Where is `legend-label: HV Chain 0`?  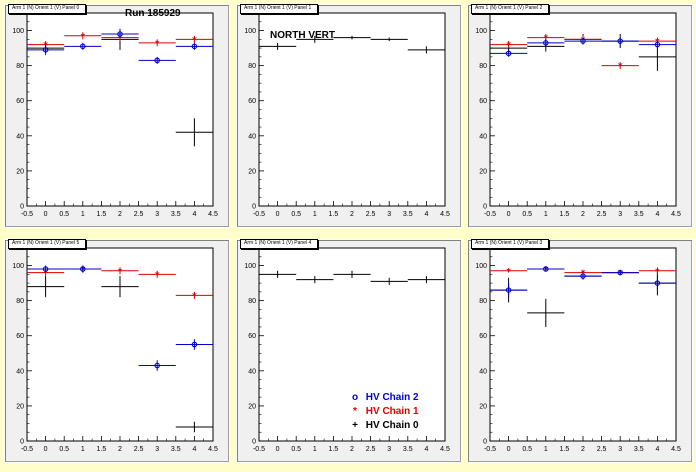 legend-label: HV Chain 0 is located at coordinates (392, 425).